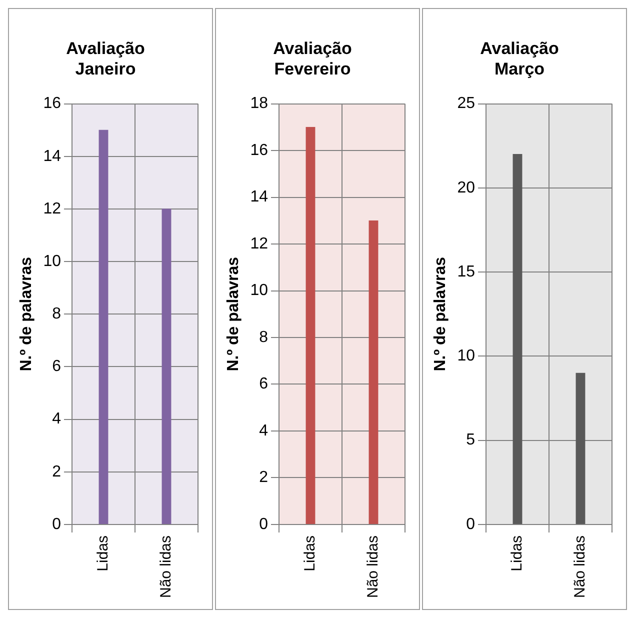 This screenshot has width=631, height=621. Describe the element at coordinates (105, 58) in the screenshot. I see `chart-title: Avaliação Janeiro` at that location.